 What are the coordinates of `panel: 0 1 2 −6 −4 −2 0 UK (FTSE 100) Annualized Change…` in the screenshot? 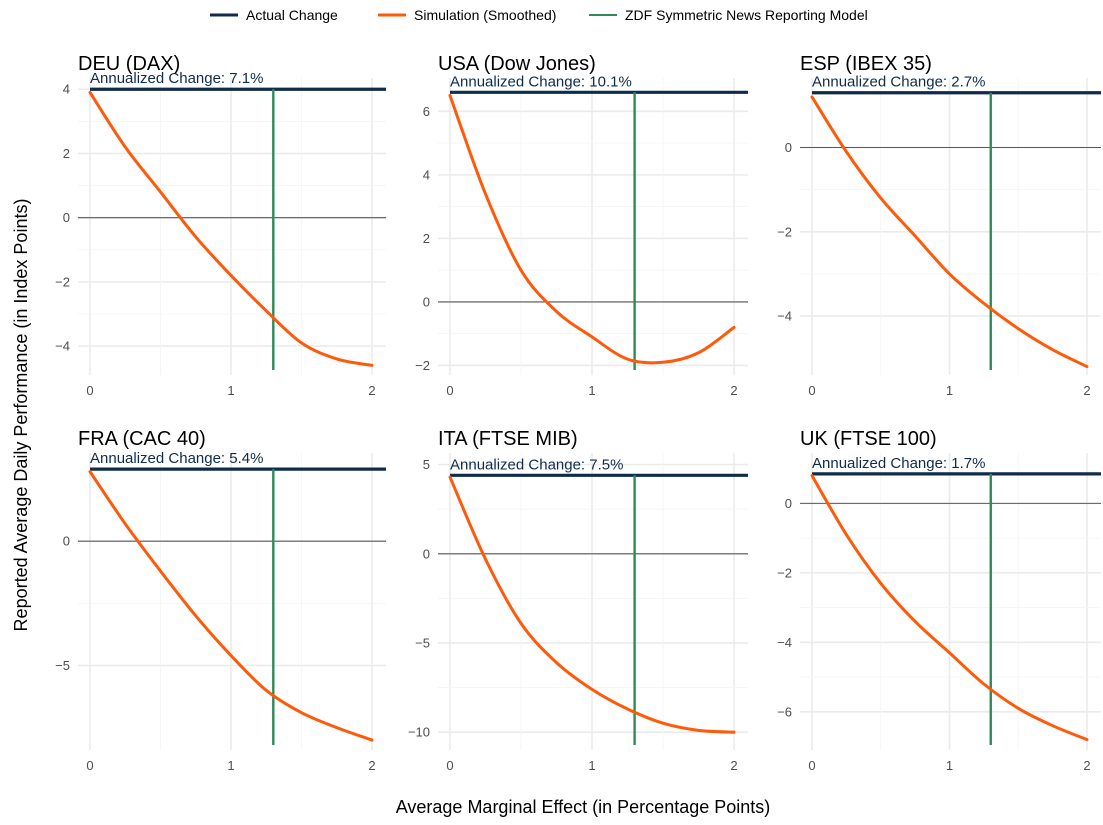 It's located at (939, 600).